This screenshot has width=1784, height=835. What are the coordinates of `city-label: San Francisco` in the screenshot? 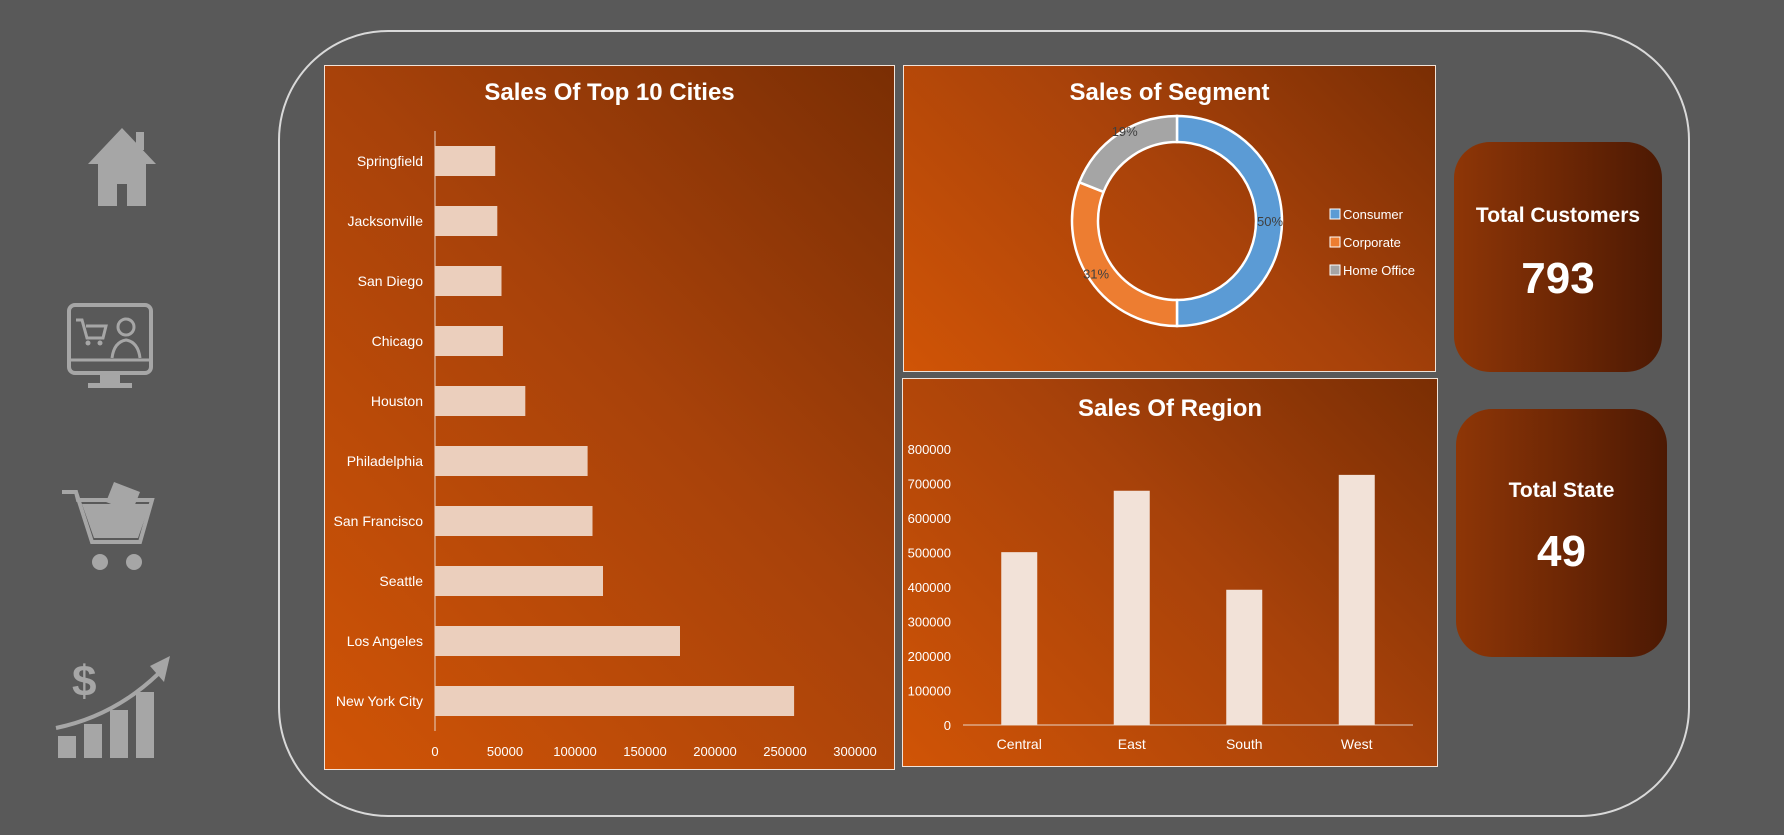 It's located at (379, 521).